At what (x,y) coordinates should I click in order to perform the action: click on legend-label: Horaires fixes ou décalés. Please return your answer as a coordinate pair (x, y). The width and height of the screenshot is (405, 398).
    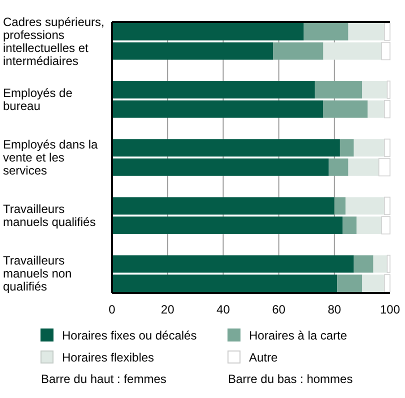
    Looking at the image, I should click on (129, 335).